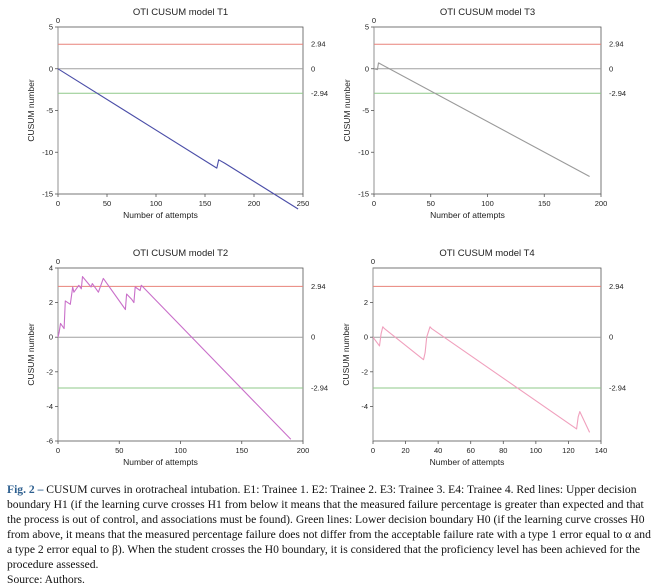 The height and width of the screenshot is (587, 660). Describe the element at coordinates (303, 203) in the screenshot. I see `x-tick-label: 250` at that location.